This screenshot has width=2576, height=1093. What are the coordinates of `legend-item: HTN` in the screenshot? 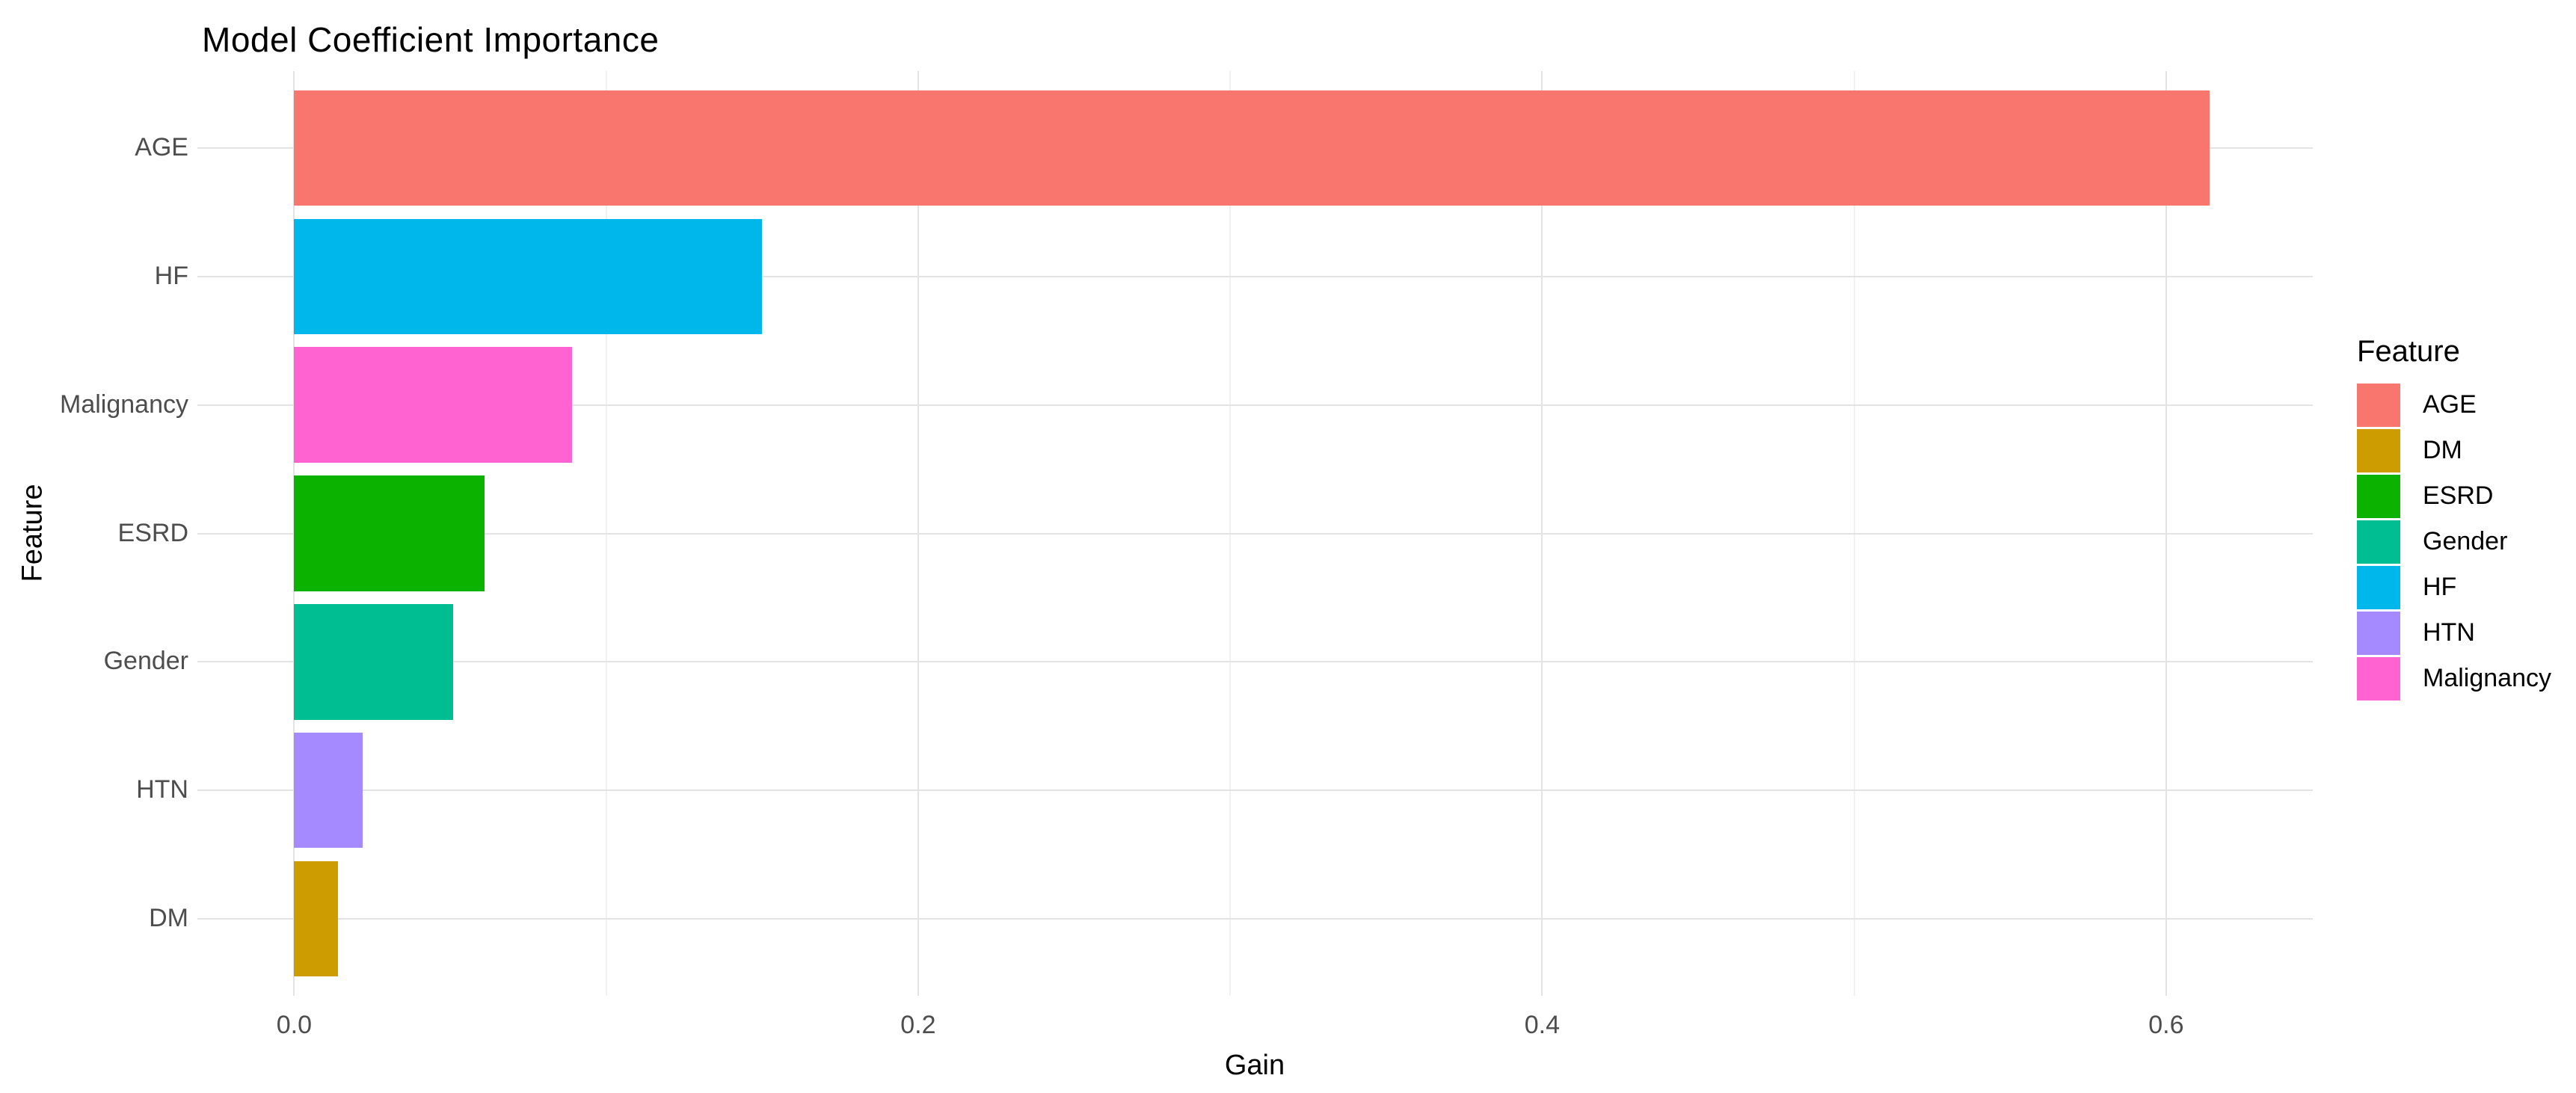 It's located at (2454, 633).